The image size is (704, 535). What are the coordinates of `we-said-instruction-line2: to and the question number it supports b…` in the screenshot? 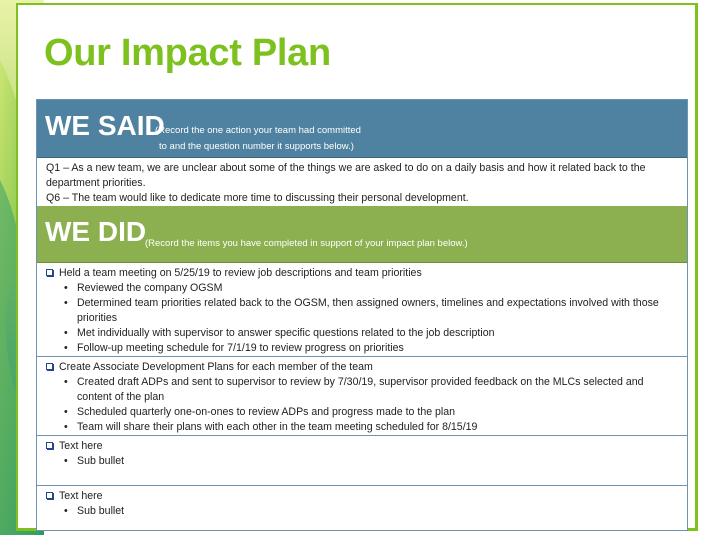 It's located at (256, 146).